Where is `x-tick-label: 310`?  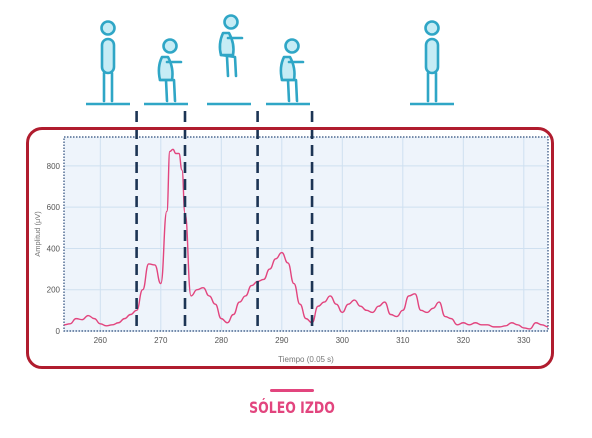 x-tick-label: 310 is located at coordinates (403, 340).